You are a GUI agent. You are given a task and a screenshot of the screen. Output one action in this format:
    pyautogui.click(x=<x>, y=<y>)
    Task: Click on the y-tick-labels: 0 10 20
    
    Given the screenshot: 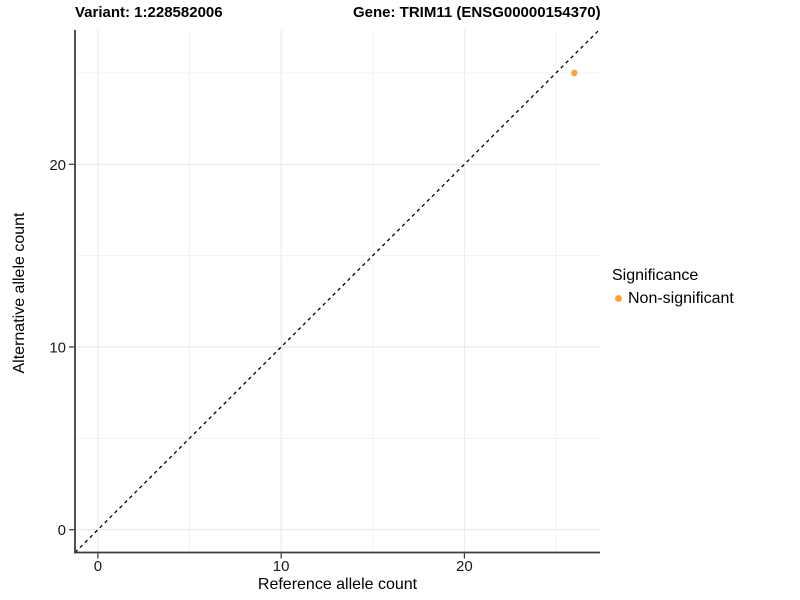 What is the action you would take?
    pyautogui.click(x=57, y=348)
    